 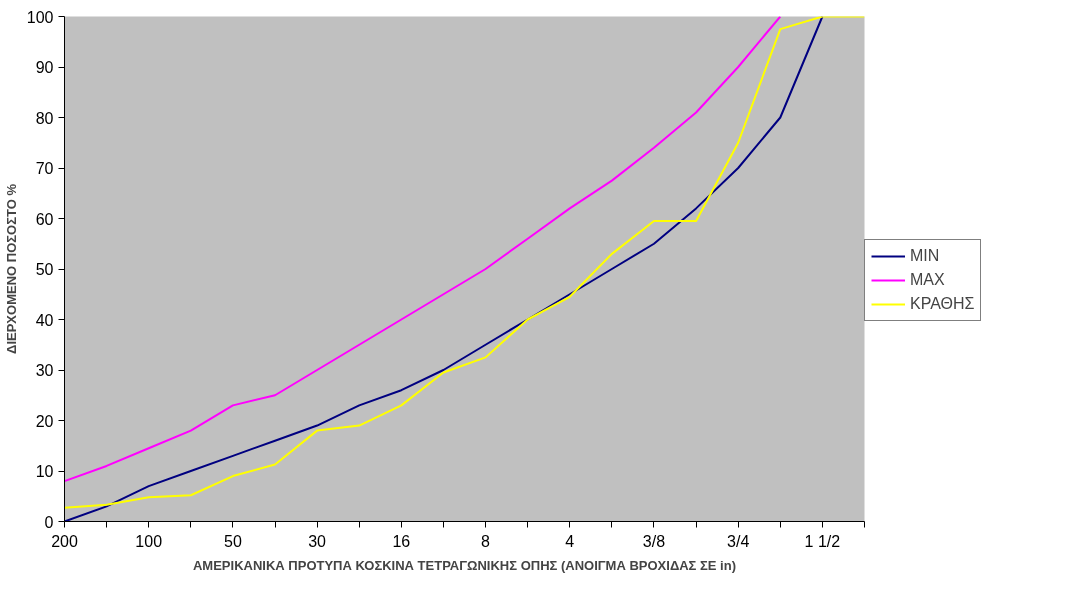 I want to click on x-tick-label: 50, so click(x=233, y=541).